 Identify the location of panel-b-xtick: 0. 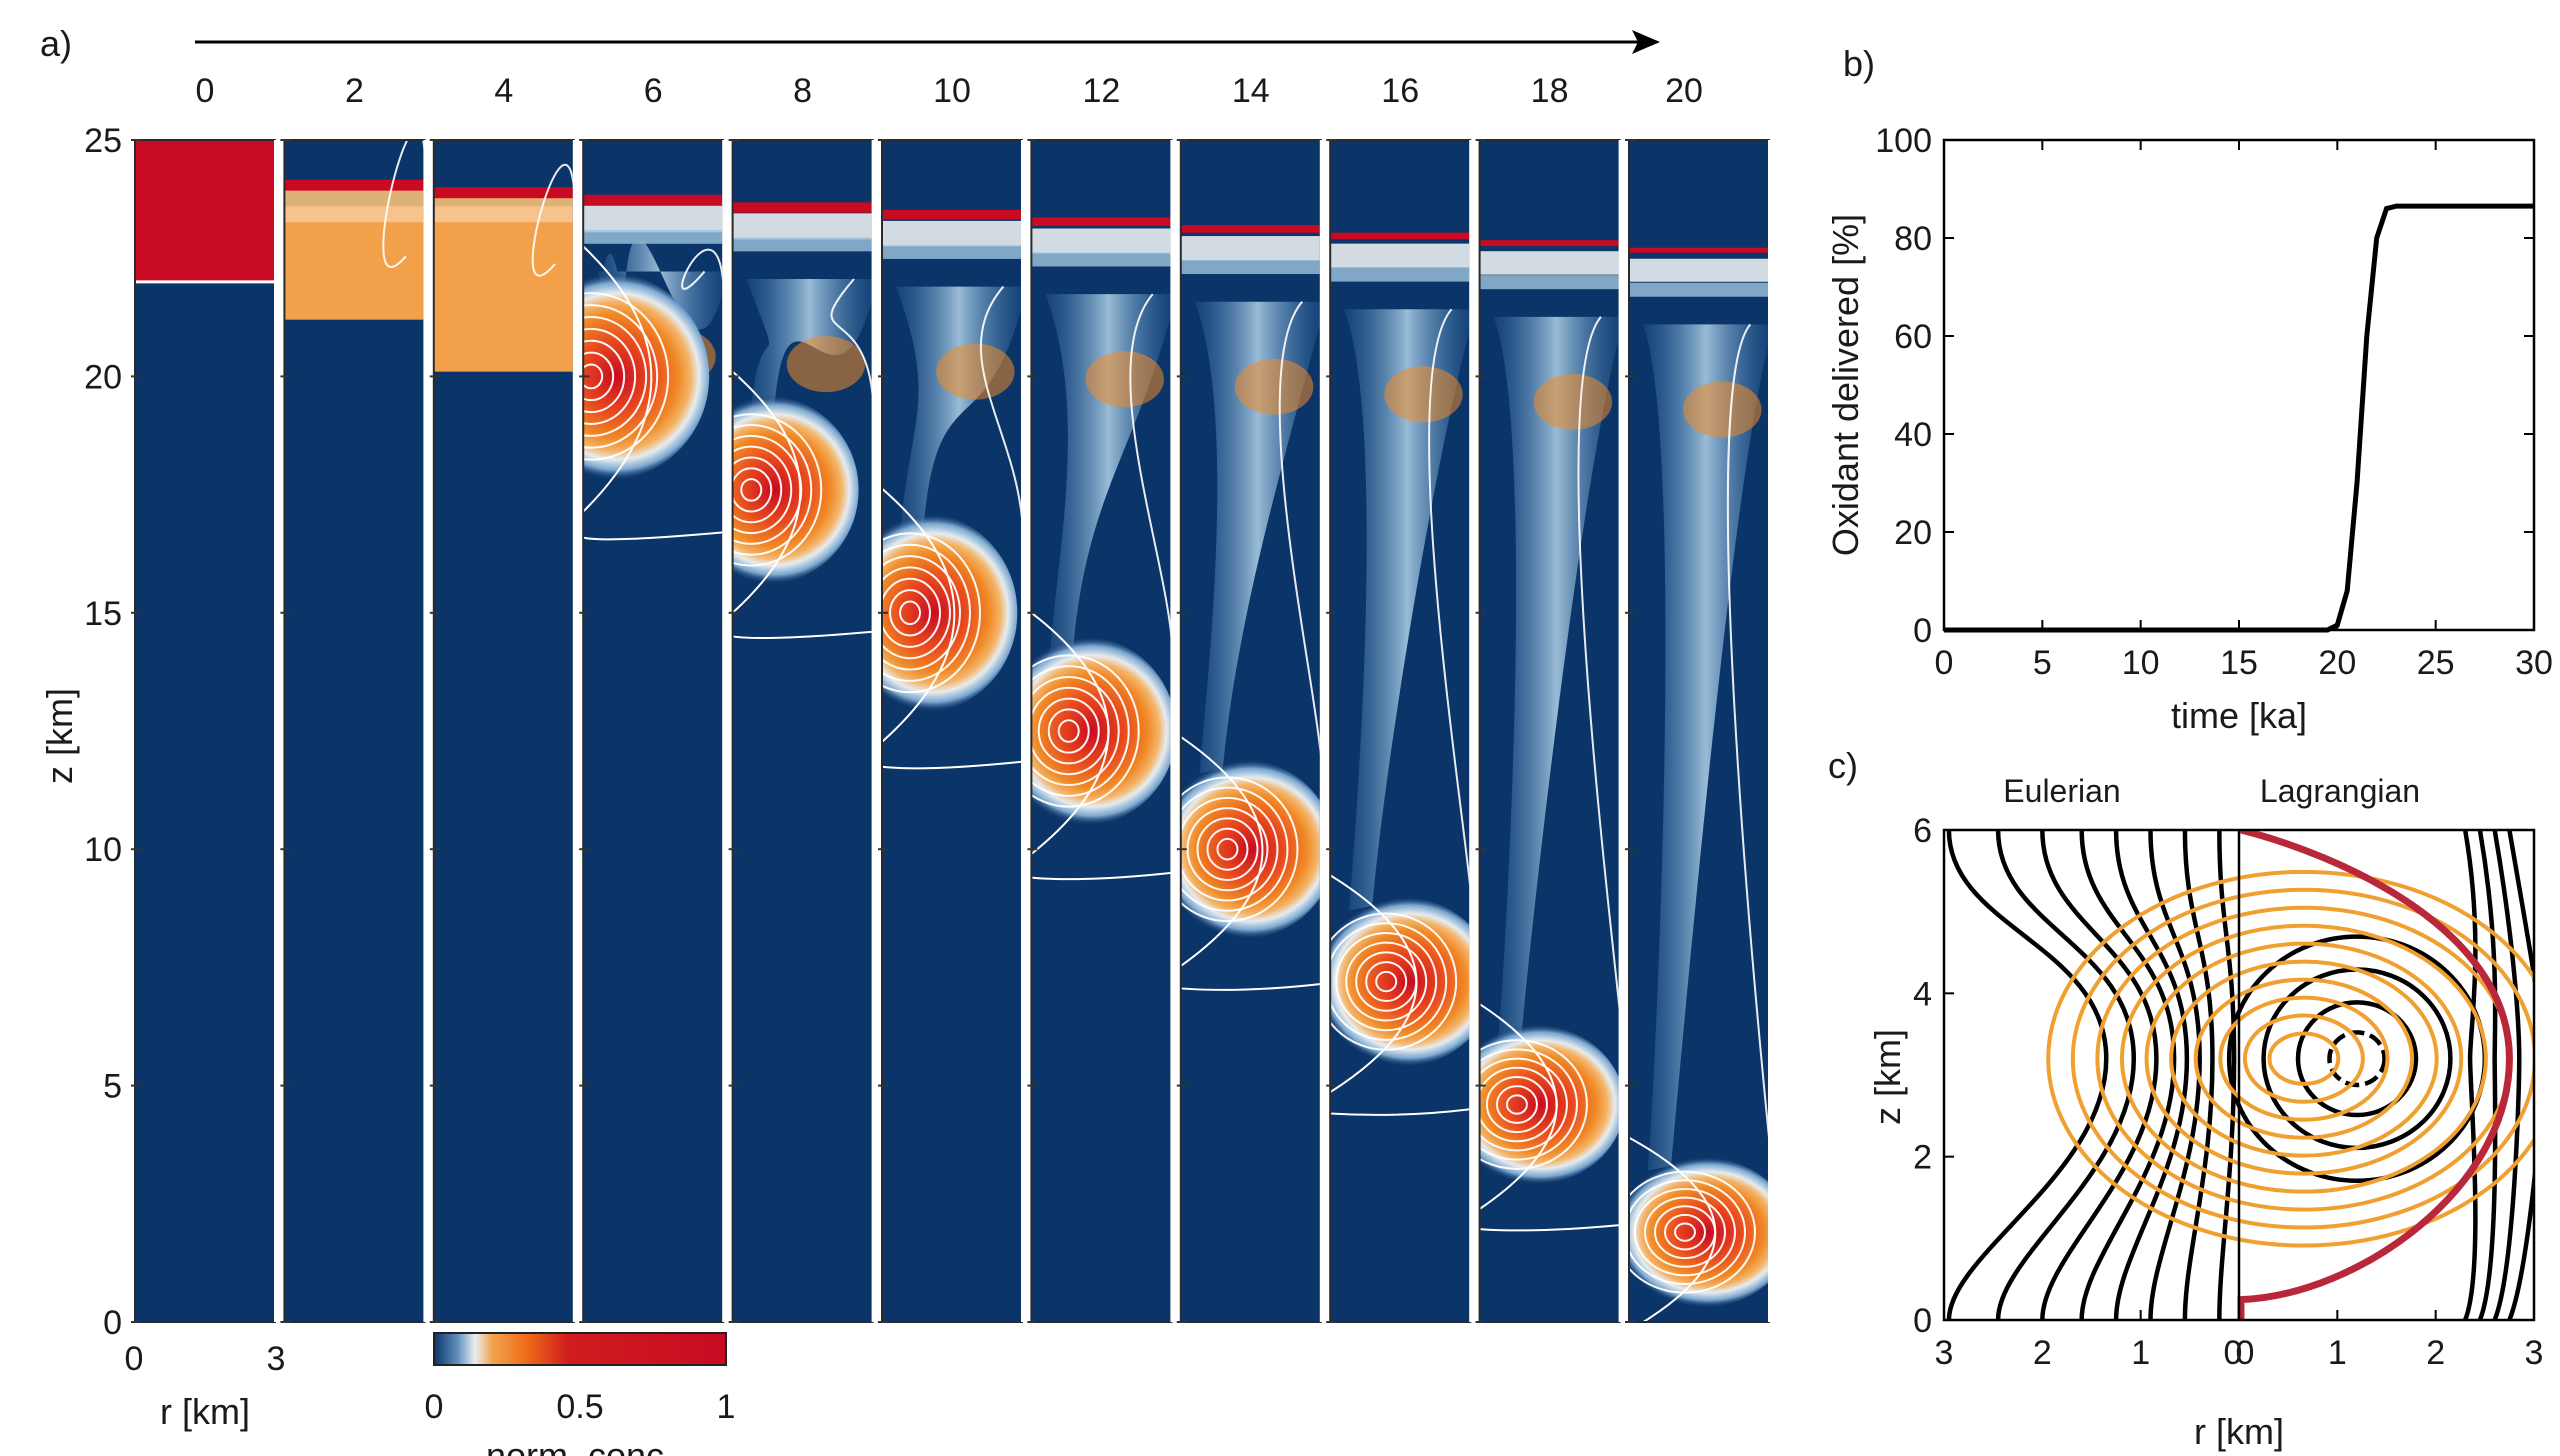
(1944, 663).